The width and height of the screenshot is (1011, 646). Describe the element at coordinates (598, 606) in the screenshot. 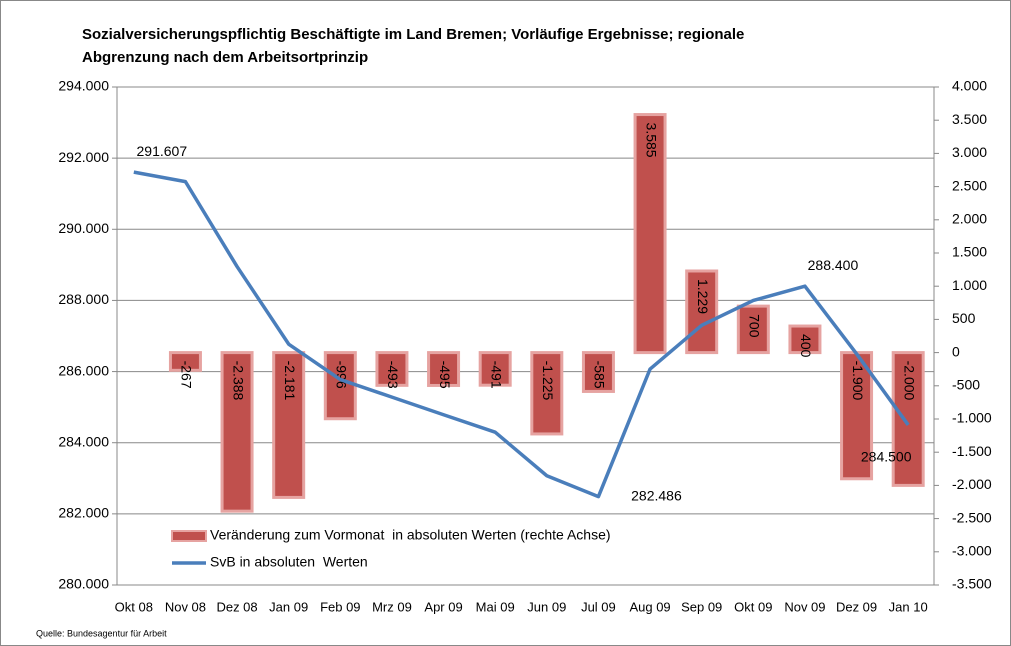

I see `x-tick-label: Jul 09` at that location.